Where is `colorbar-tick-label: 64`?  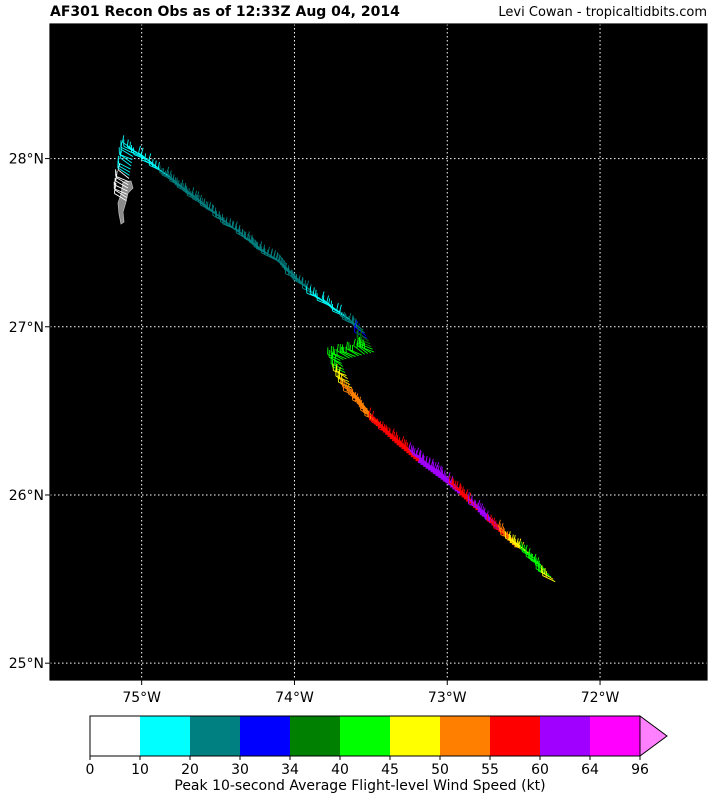
colorbar-tick-label: 64 is located at coordinates (590, 770).